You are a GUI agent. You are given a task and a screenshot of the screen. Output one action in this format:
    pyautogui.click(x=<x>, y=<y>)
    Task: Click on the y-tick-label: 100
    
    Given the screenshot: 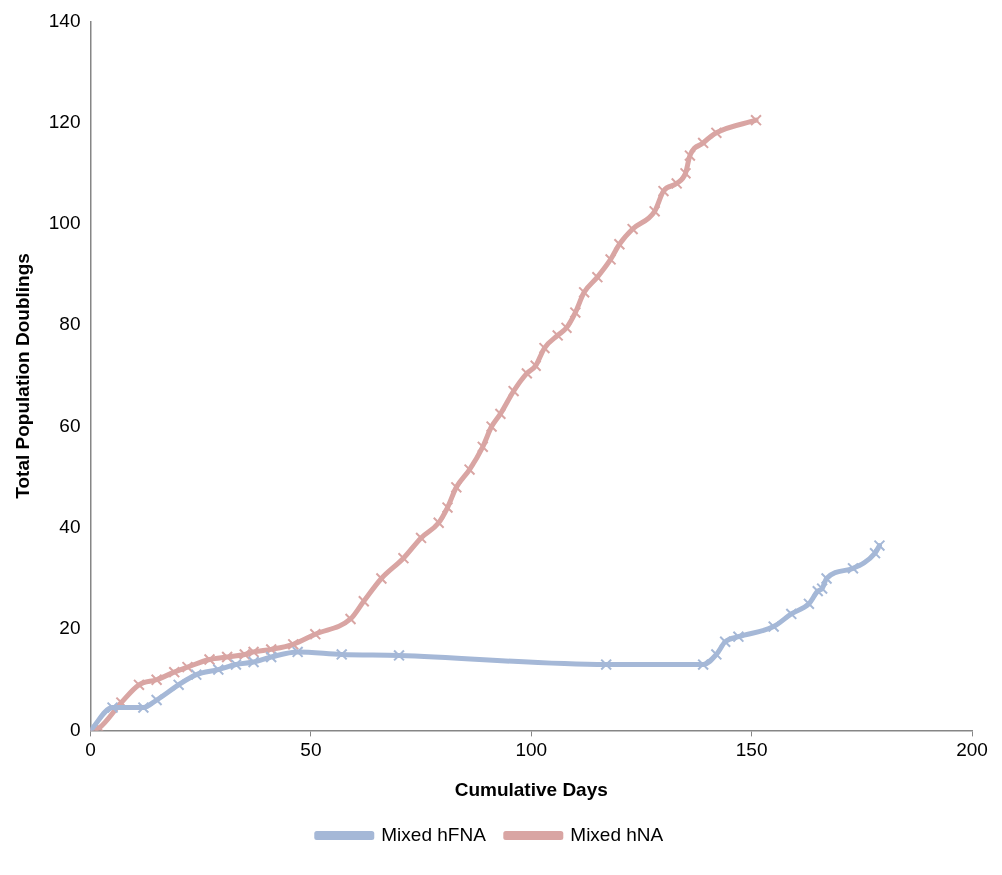 What is the action you would take?
    pyautogui.click(x=64, y=223)
    